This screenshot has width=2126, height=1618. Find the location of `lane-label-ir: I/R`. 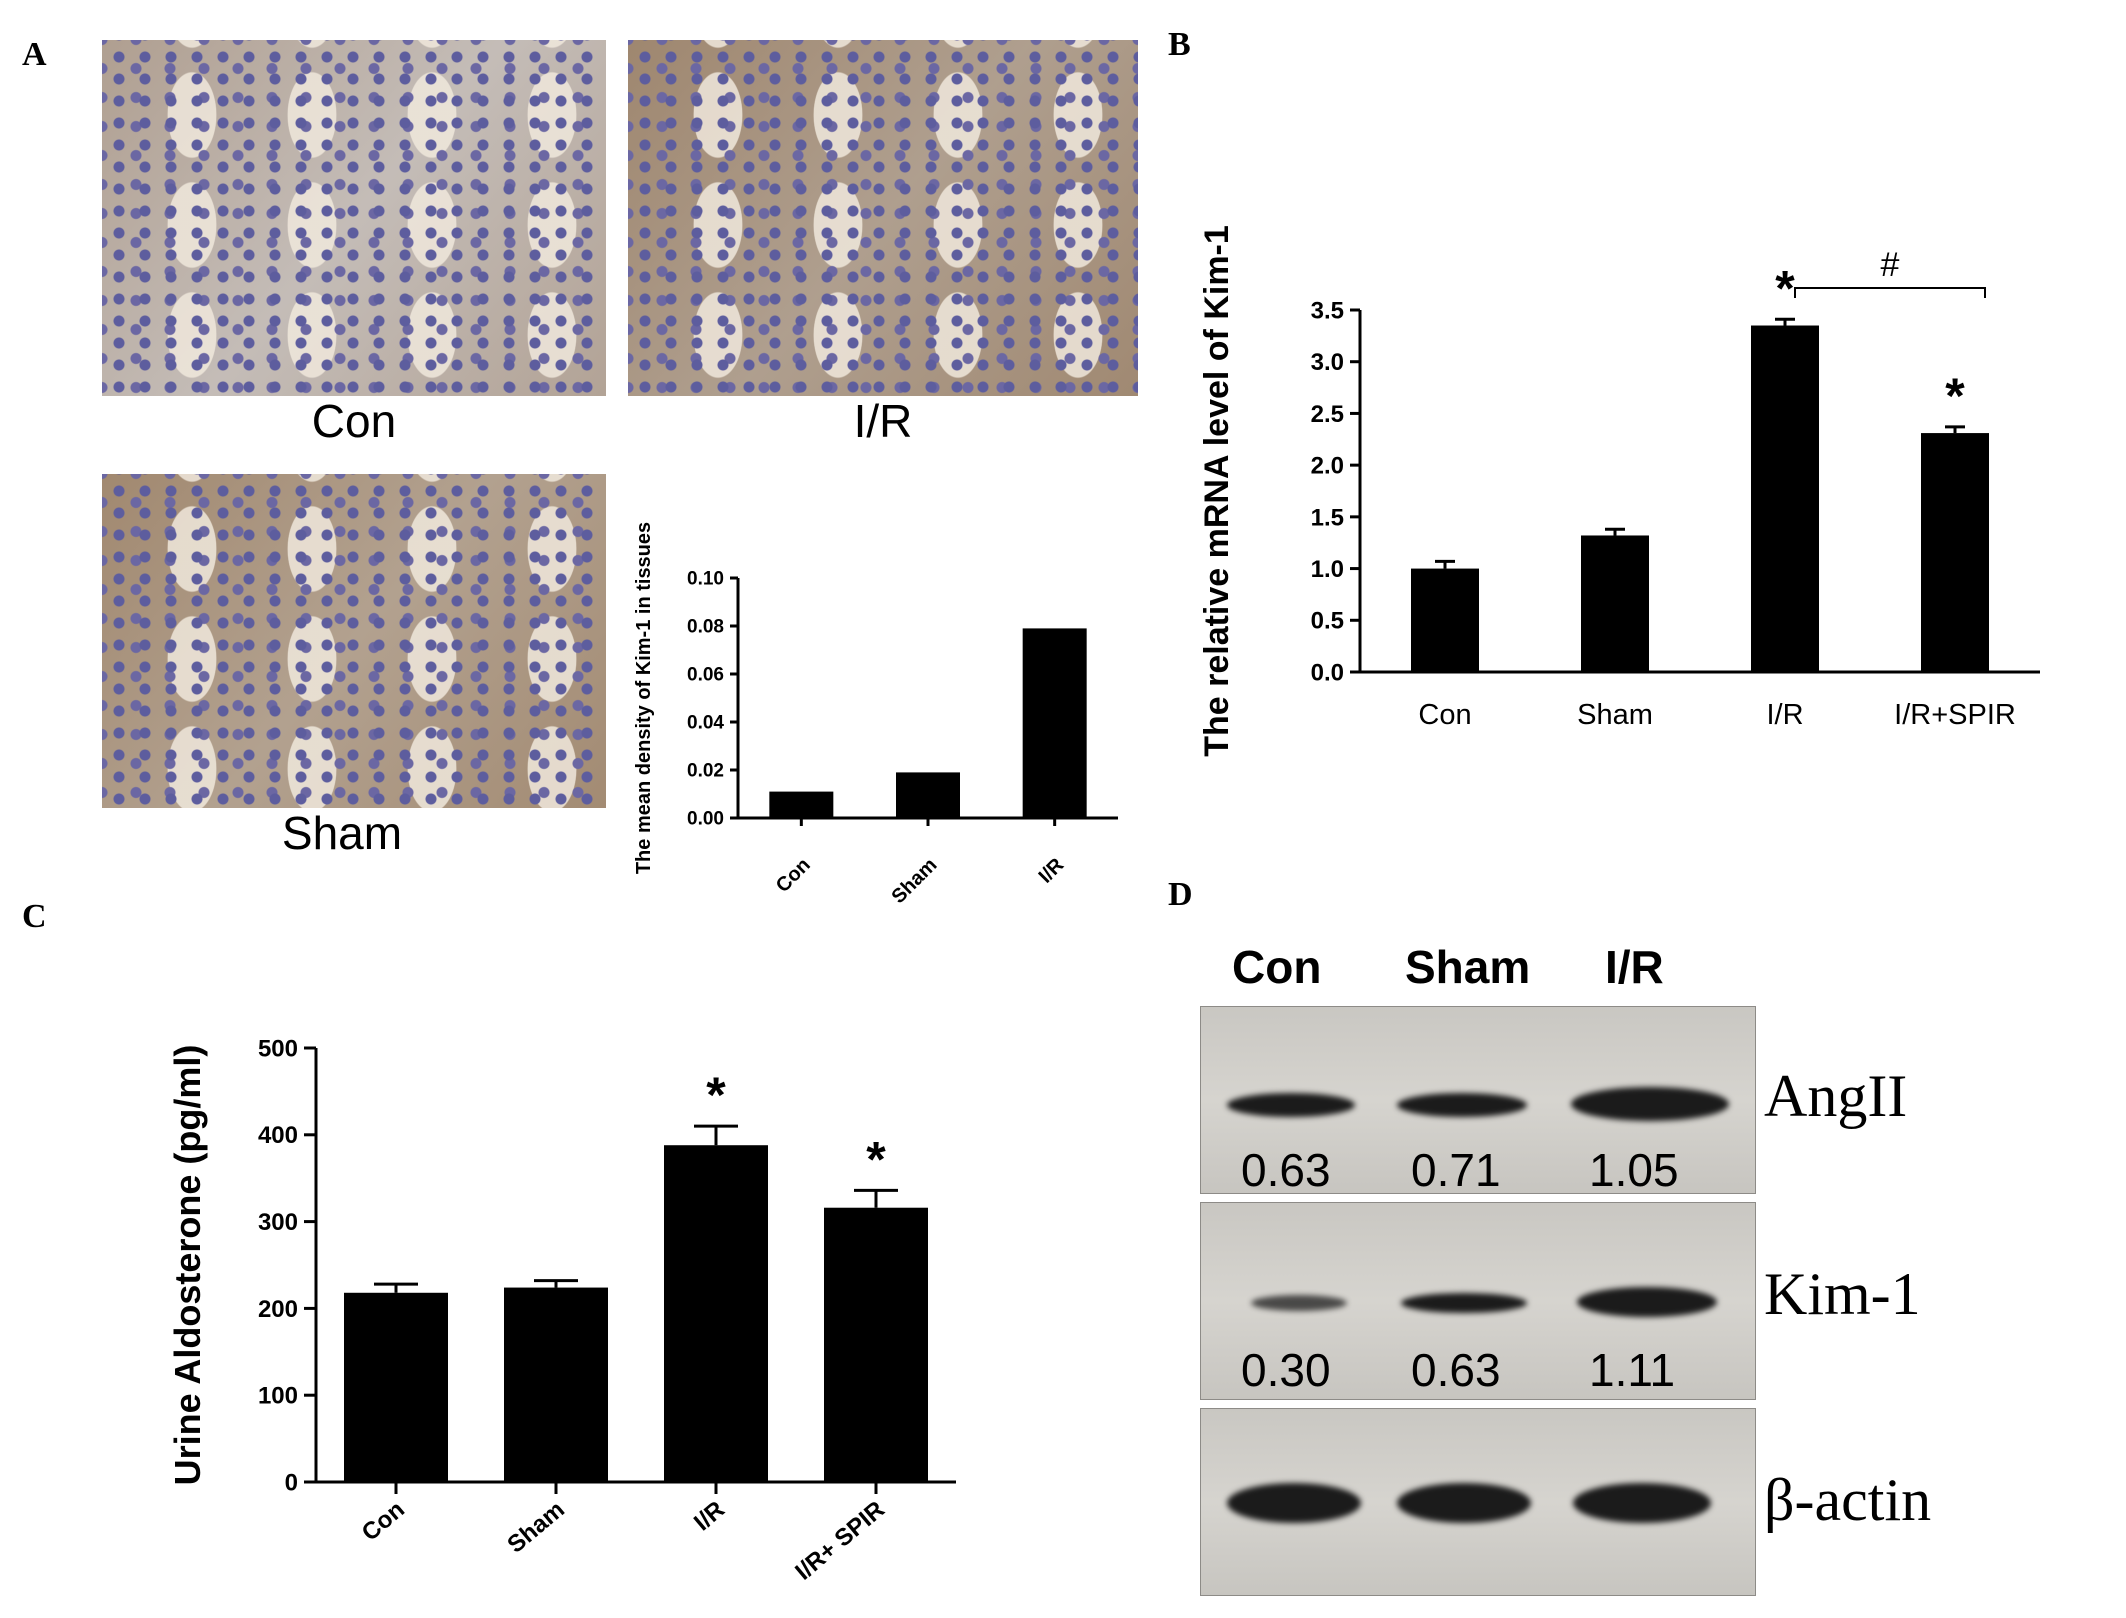

lane-label-ir: I/R is located at coordinates (1634, 967).